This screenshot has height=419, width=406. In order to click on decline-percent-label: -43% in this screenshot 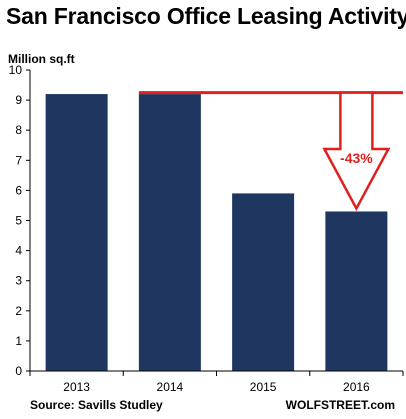, I will do `click(356, 158)`.